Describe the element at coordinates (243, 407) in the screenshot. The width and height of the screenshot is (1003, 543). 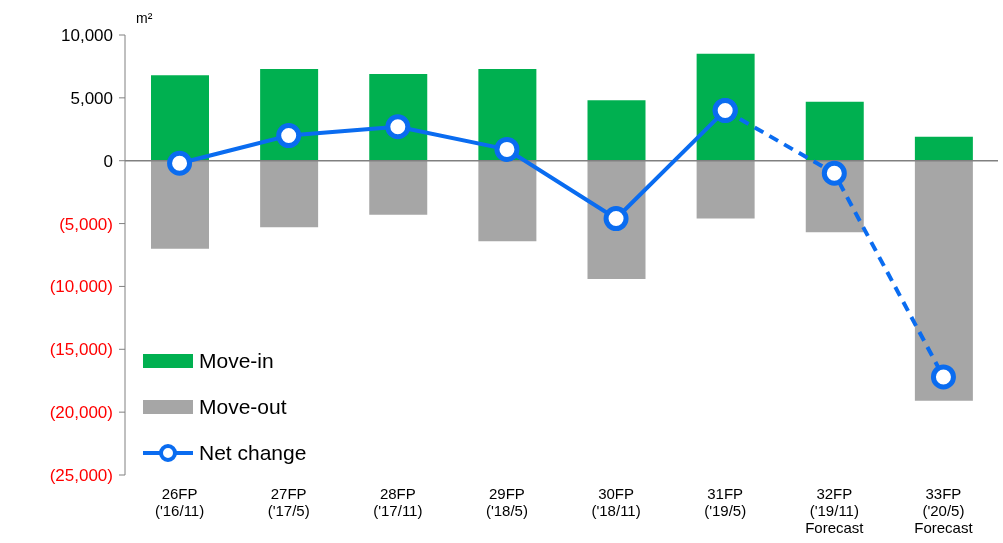
I see `legend-label: Move-out` at that location.